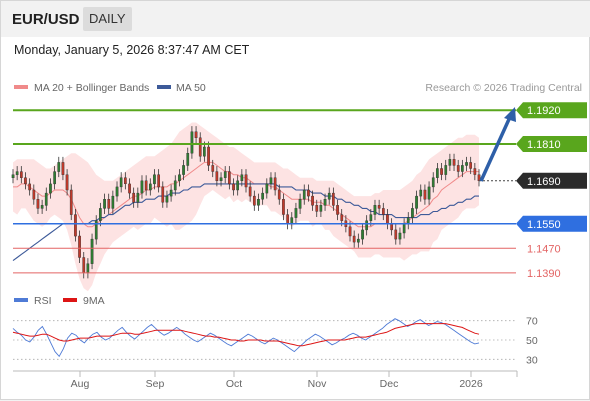 This screenshot has width=590, height=401. What do you see at coordinates (46, 19) in the screenshot?
I see `symbol-title: EUR/USD` at bounding box center [46, 19].